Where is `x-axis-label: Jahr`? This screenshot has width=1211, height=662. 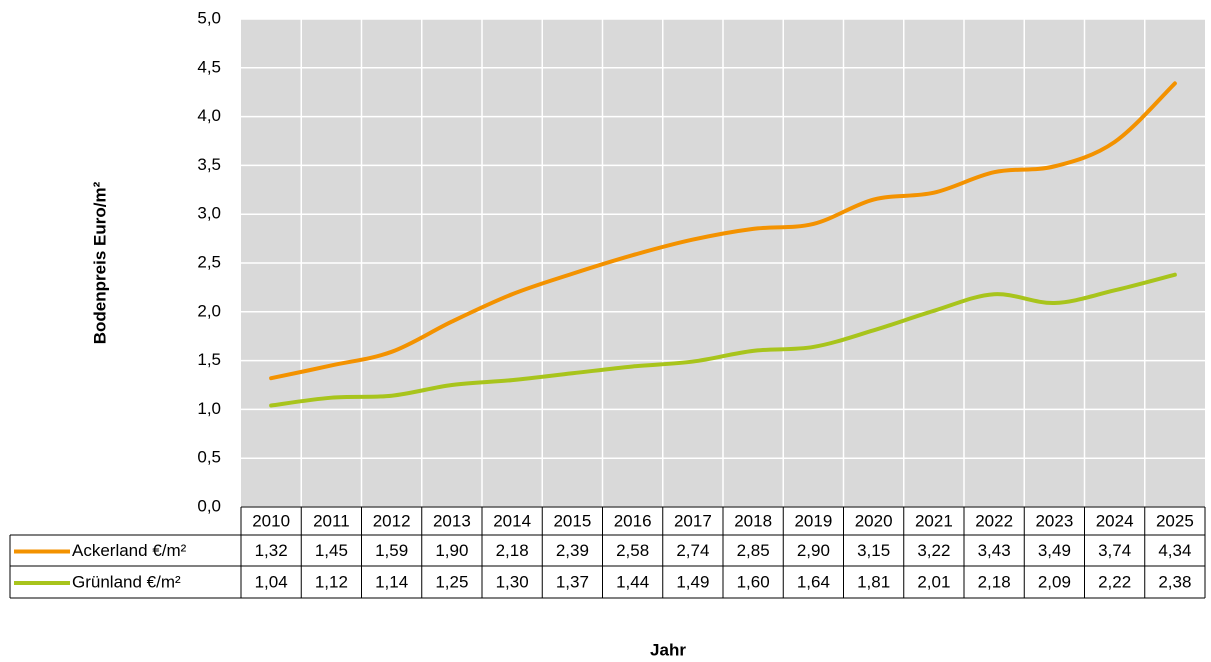 x-axis-label: Jahr is located at coordinates (668, 649).